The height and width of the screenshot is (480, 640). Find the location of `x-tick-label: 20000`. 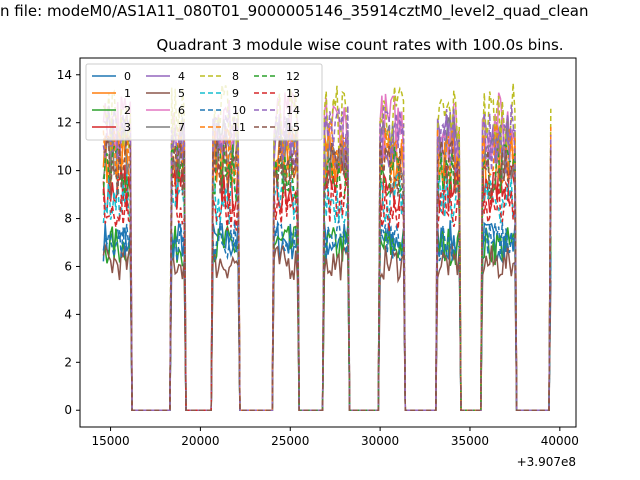

x-tick-label: 20000 is located at coordinates (200, 441).